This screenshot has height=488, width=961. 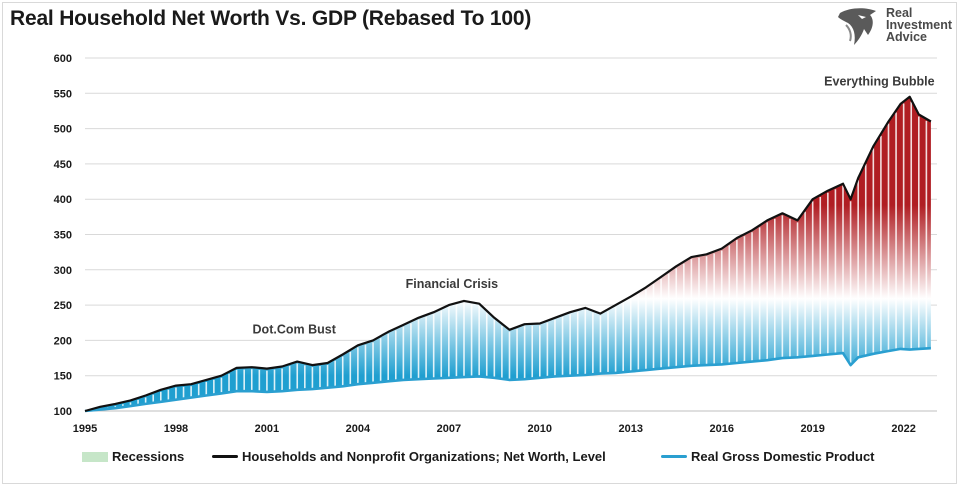 I want to click on y-tick-label: 600, so click(x=63, y=59).